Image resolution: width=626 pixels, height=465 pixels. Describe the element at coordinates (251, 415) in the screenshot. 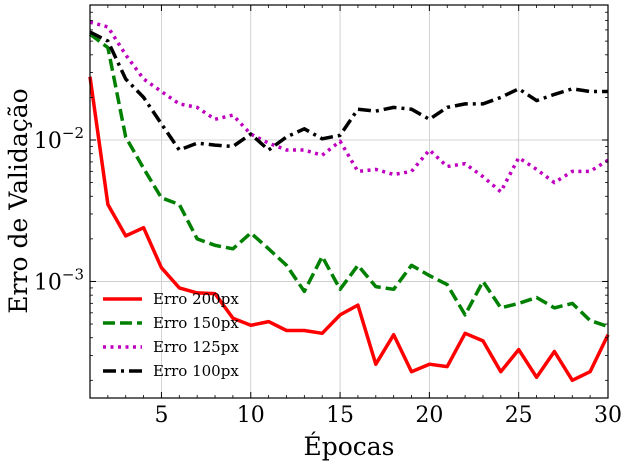

I see `x-tick-label: 10` at that location.